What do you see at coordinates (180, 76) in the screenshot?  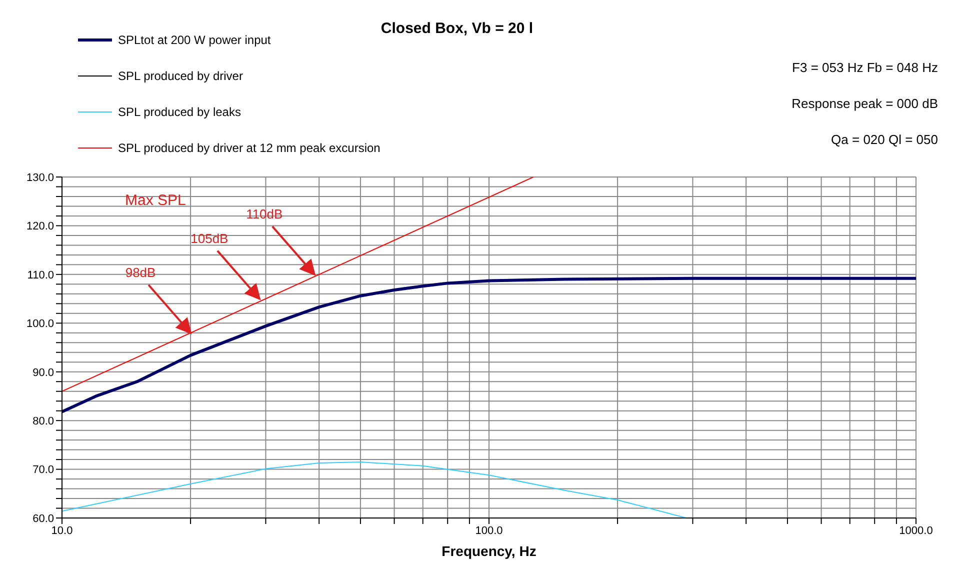 I see `legend-label: SPL produced by driver` at bounding box center [180, 76].